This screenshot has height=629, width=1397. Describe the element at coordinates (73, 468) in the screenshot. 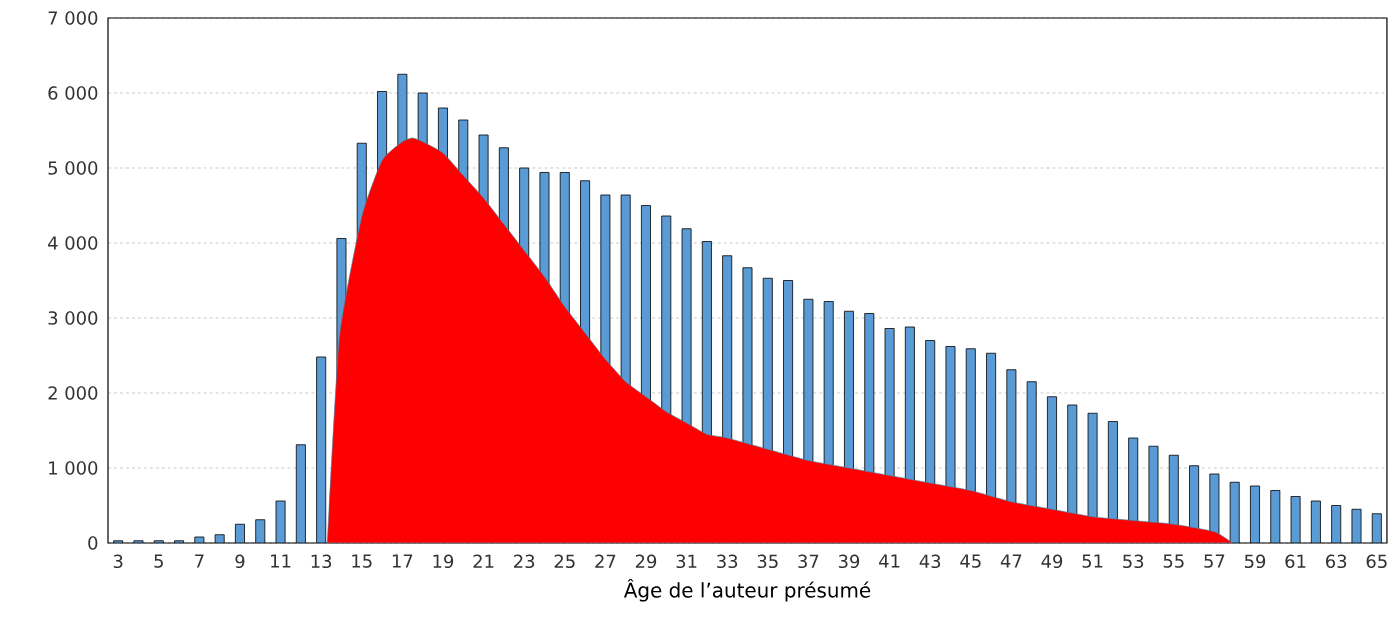

I see `y-tick-label: 1 000` at that location.